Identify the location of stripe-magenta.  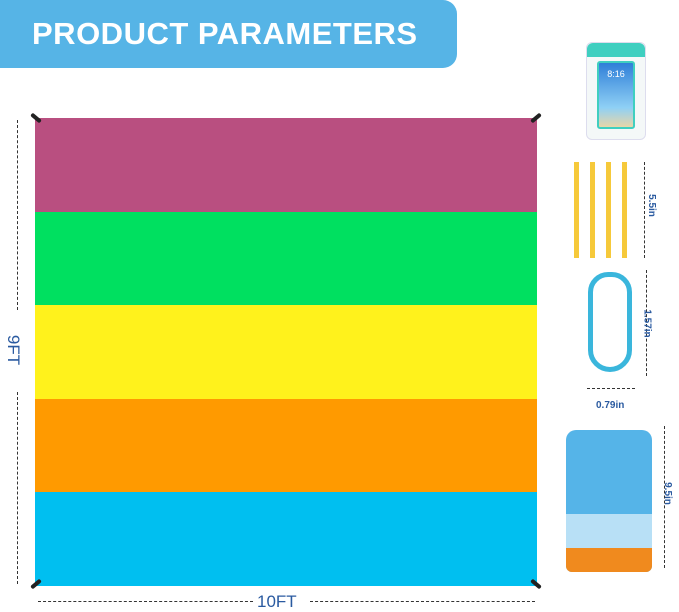
(286, 165).